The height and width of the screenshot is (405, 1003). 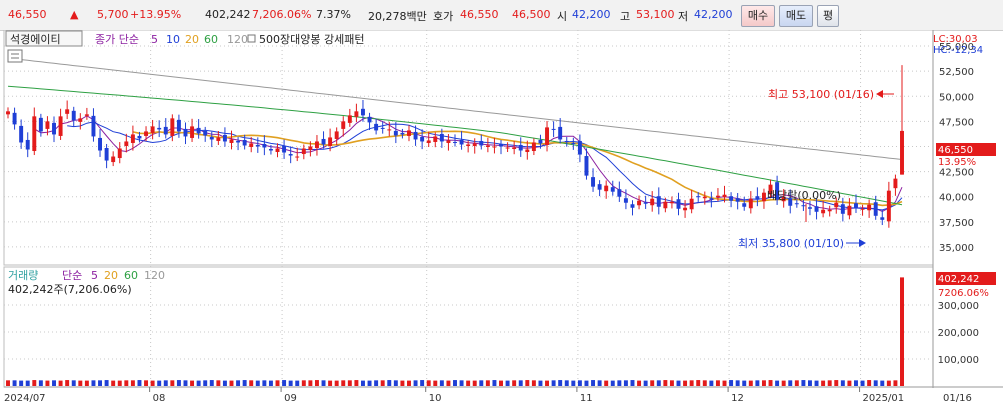 I want to click on high-annotation: 최고 53,100 (01/16), so click(x=821, y=94).